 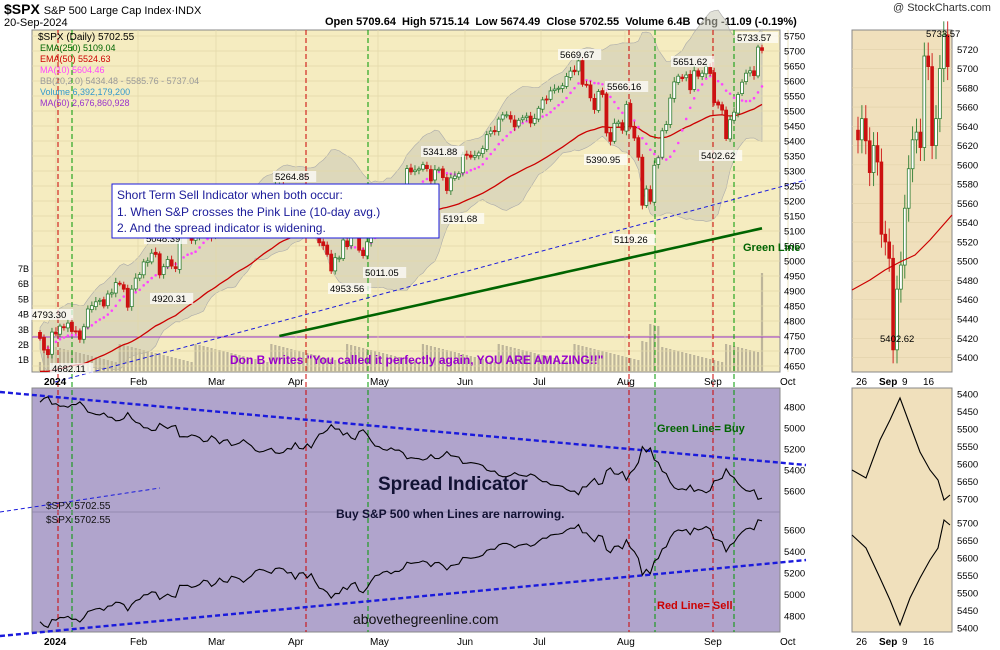 What do you see at coordinates (794, 172) in the screenshot?
I see `y-tick-label: 5300` at bounding box center [794, 172].